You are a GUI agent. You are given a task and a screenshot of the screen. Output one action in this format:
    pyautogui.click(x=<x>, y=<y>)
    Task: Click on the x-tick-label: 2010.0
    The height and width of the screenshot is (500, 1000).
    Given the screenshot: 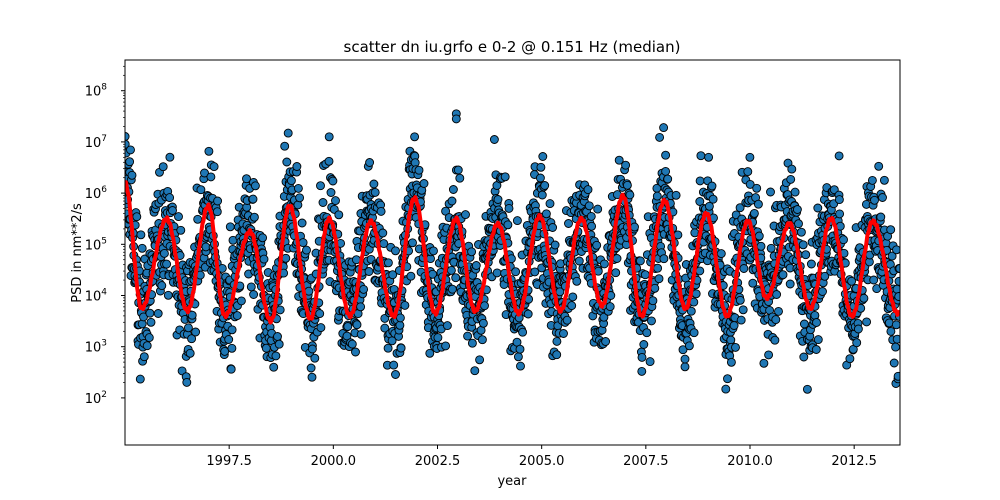 What is the action you would take?
    pyautogui.click(x=750, y=461)
    